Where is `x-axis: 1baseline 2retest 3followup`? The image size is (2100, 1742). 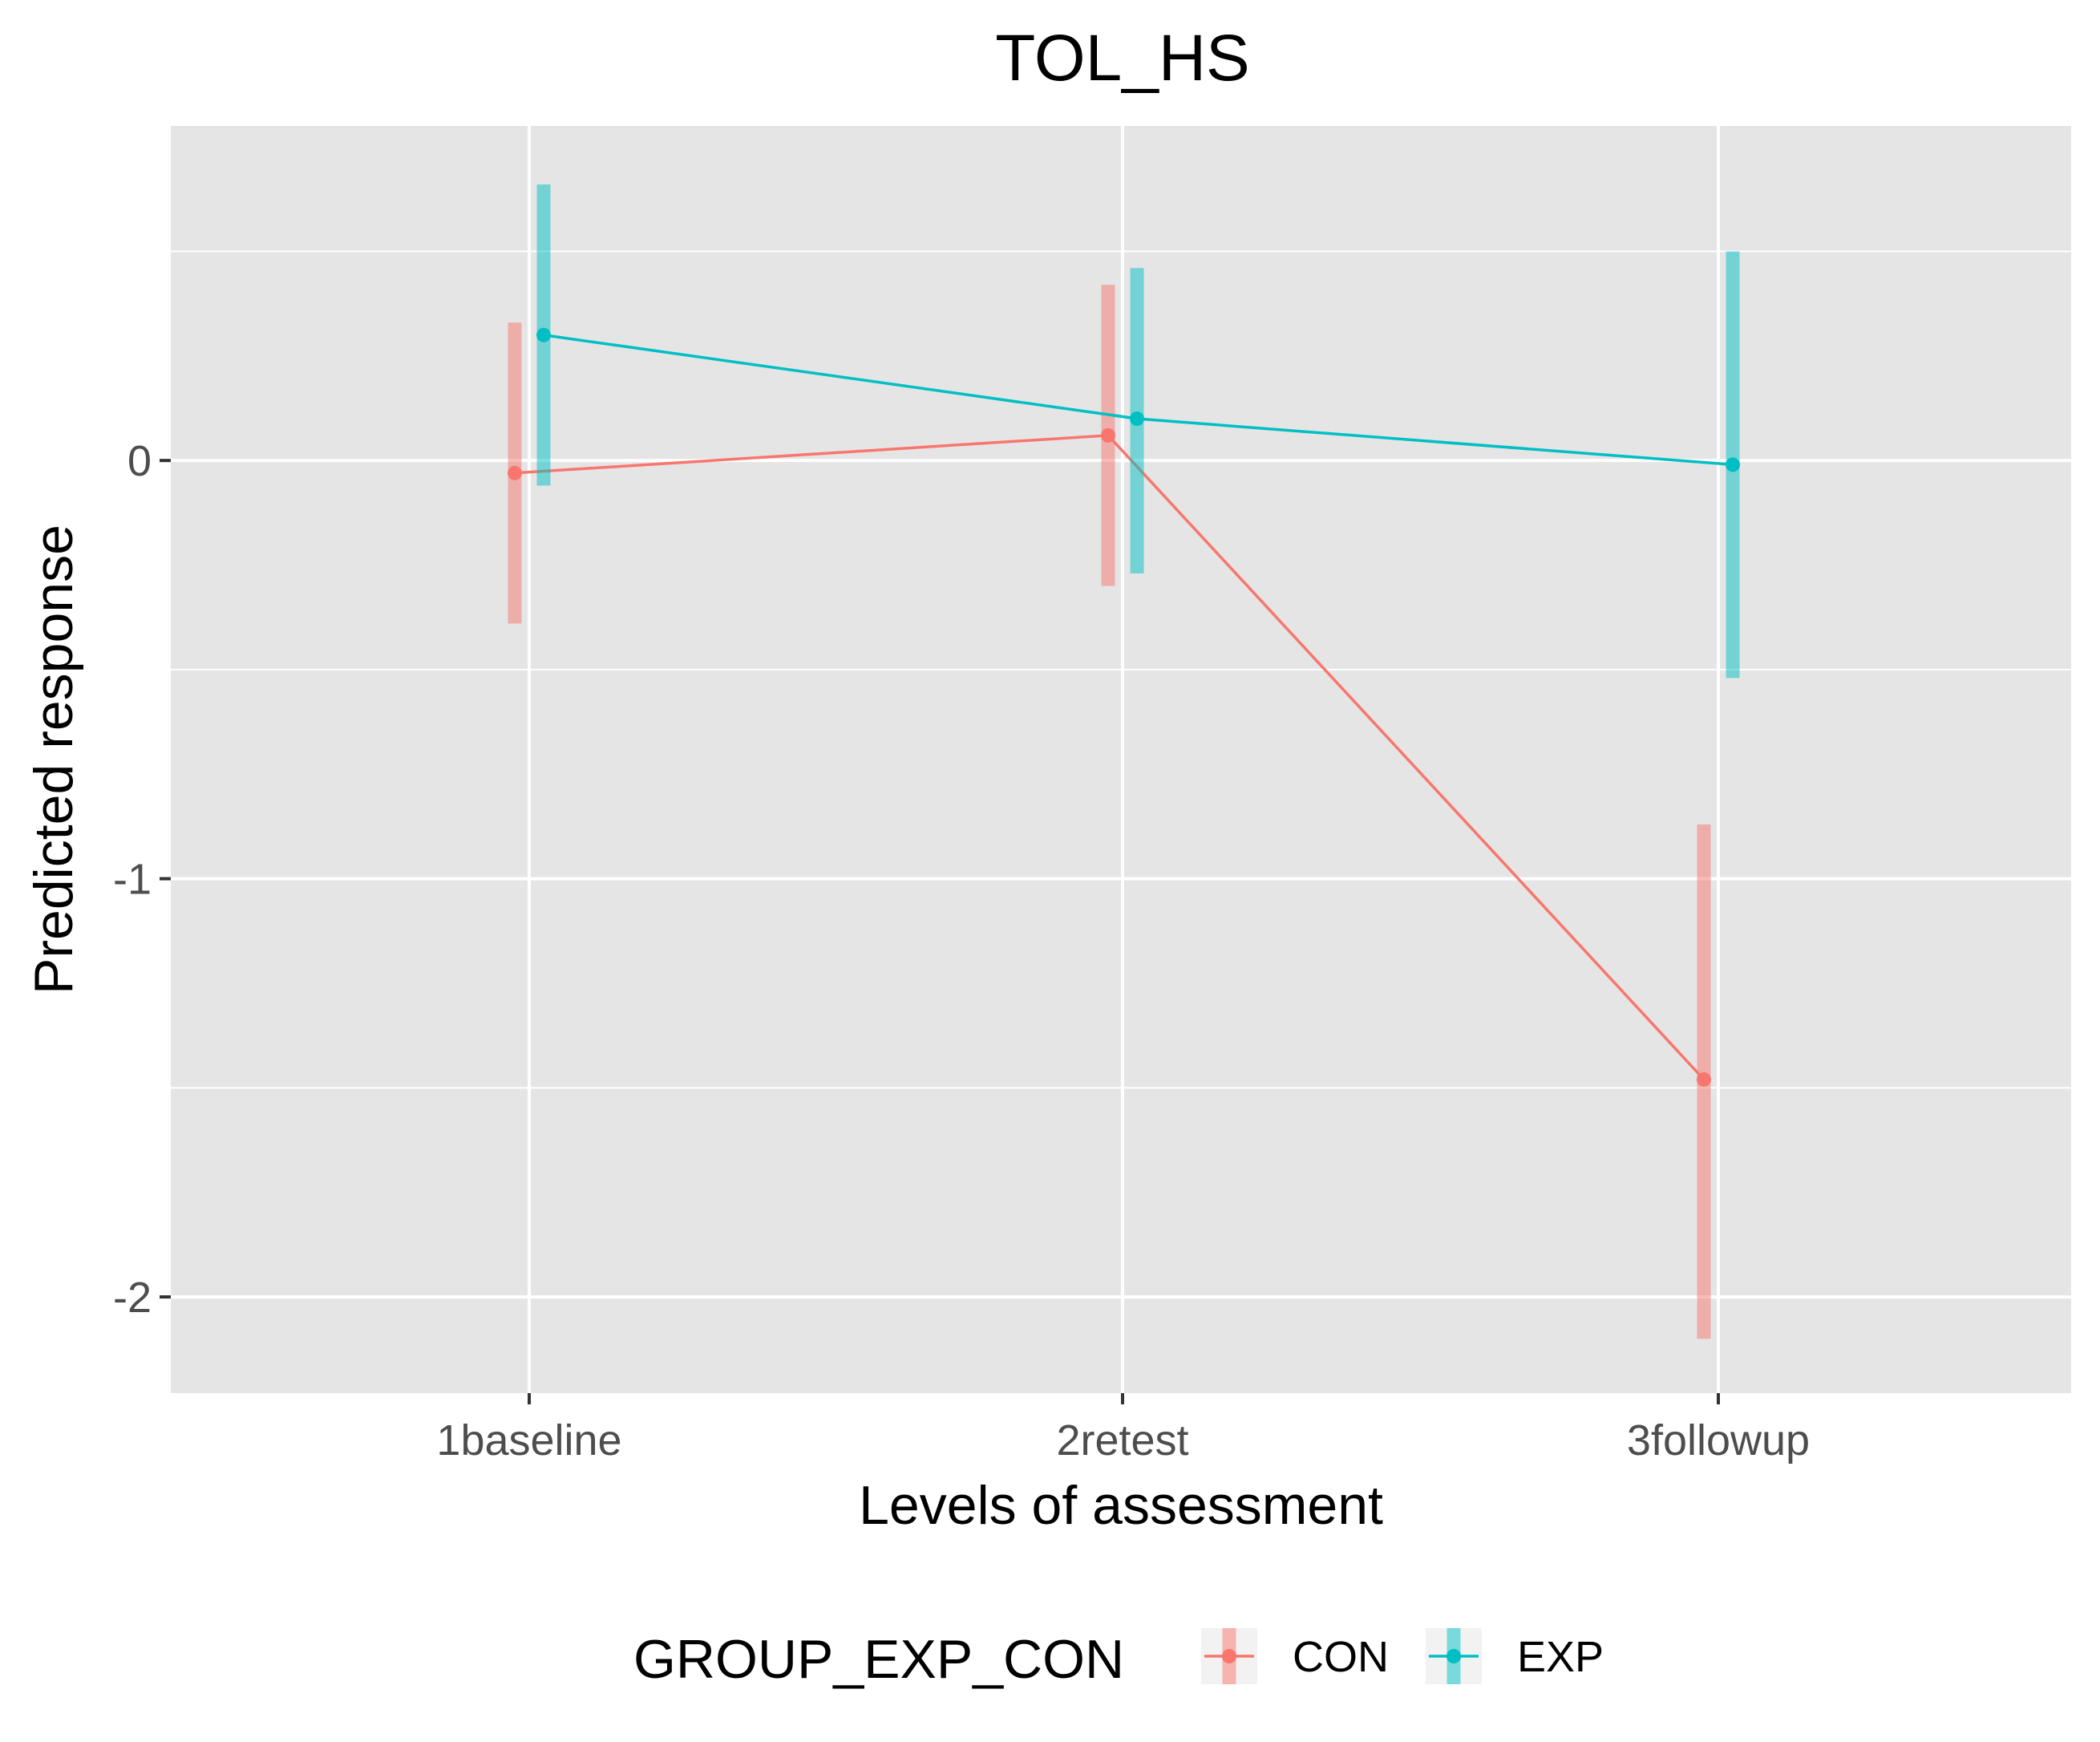 x-axis: 1baseline 2retest 3followup is located at coordinates (1123, 1428).